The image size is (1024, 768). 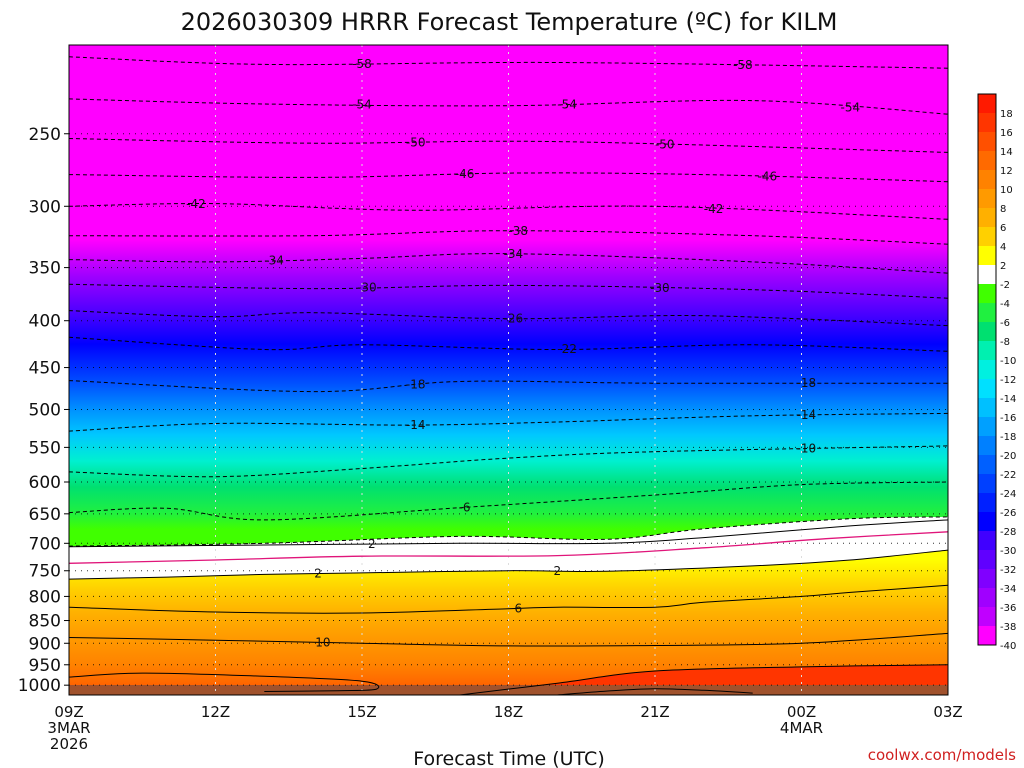 What do you see at coordinates (1008, 532) in the screenshot?
I see `colorbar-label: -28` at bounding box center [1008, 532].